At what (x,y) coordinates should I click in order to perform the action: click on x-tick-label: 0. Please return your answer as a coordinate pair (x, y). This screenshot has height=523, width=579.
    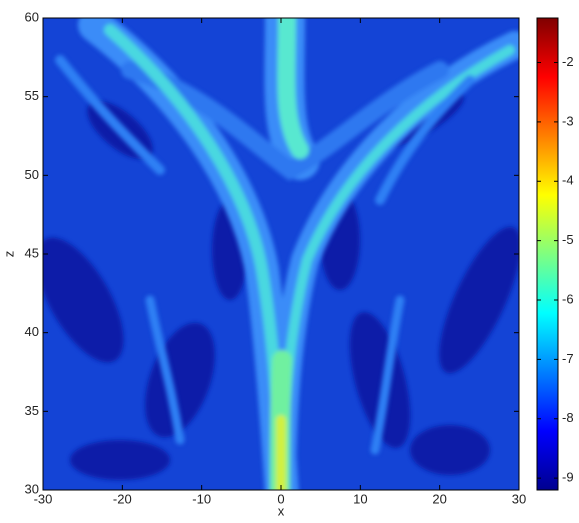
    Looking at the image, I should click on (280, 498).